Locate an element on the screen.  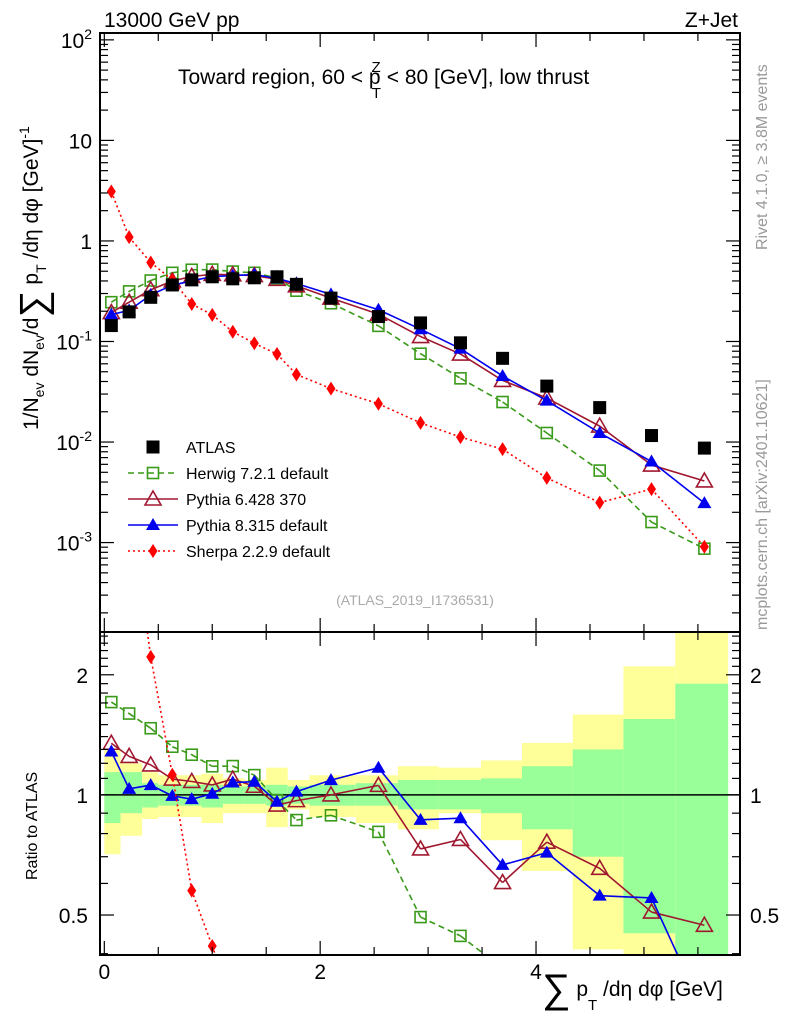
series-atlas is located at coordinates (407, 362).